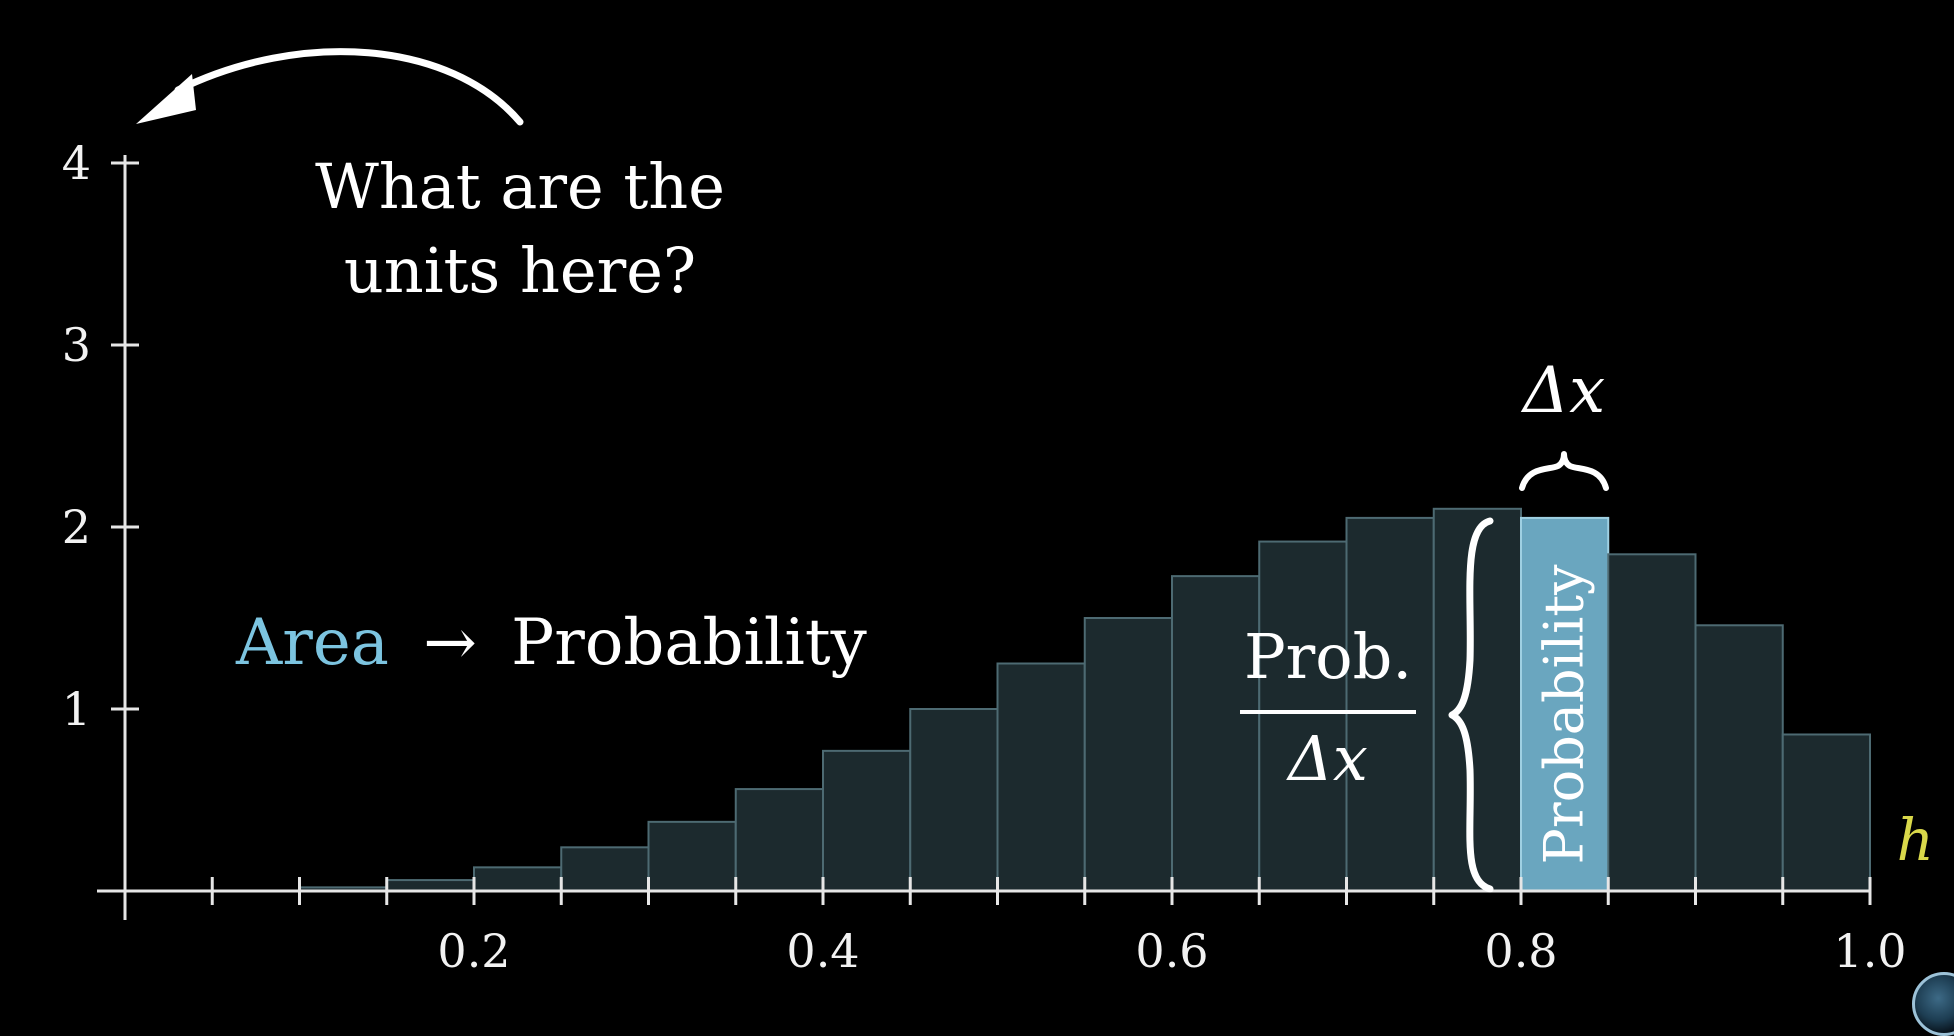  I want to click on x-axis-ticks, so click(1041, 891).